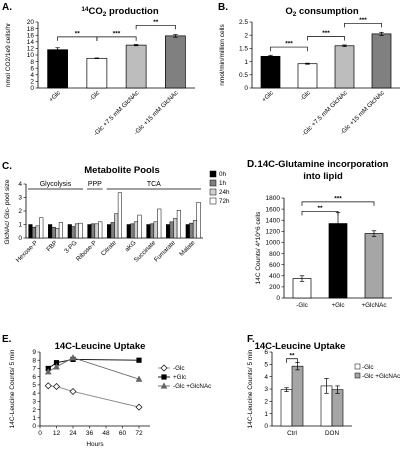 The image size is (414, 470). Describe the element at coordinates (305, 95) in the screenshot. I see `panel-b-xtick-label: -Glc` at that location.